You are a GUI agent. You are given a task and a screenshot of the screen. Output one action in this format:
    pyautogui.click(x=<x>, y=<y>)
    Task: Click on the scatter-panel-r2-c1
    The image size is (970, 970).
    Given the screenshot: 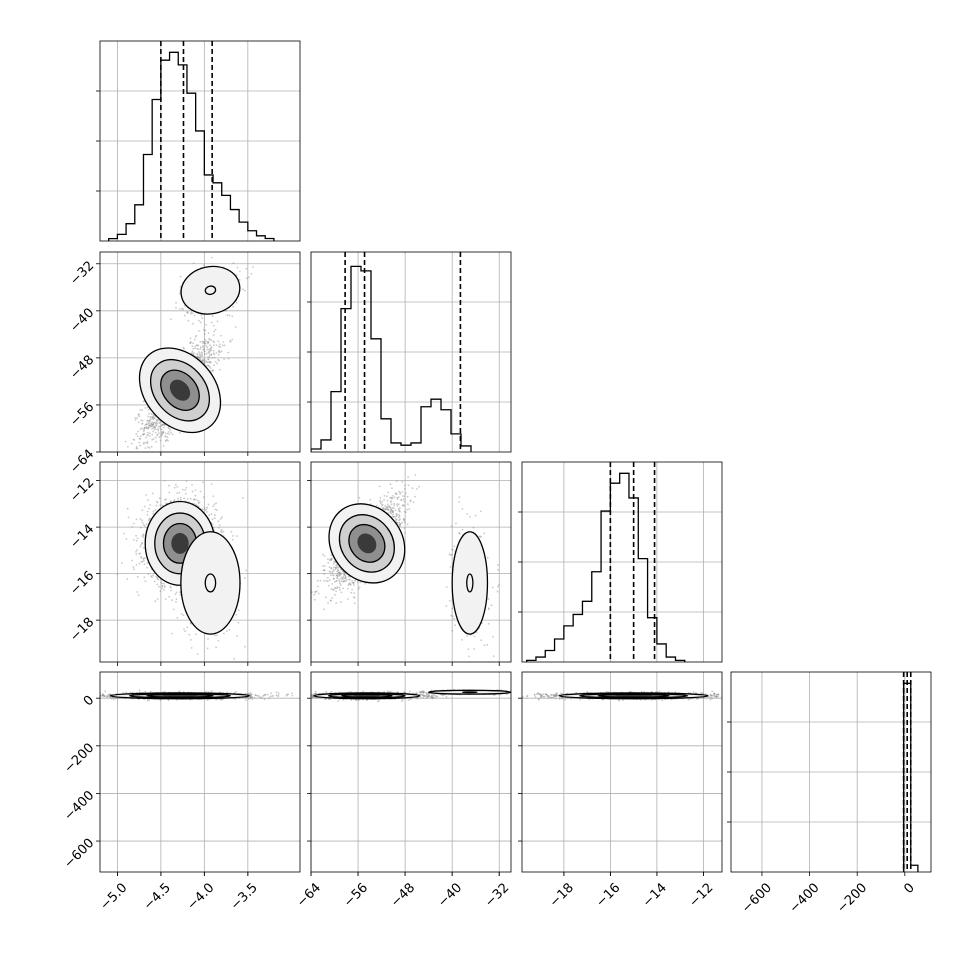 What is the action you would take?
    pyautogui.click(x=198, y=354)
    